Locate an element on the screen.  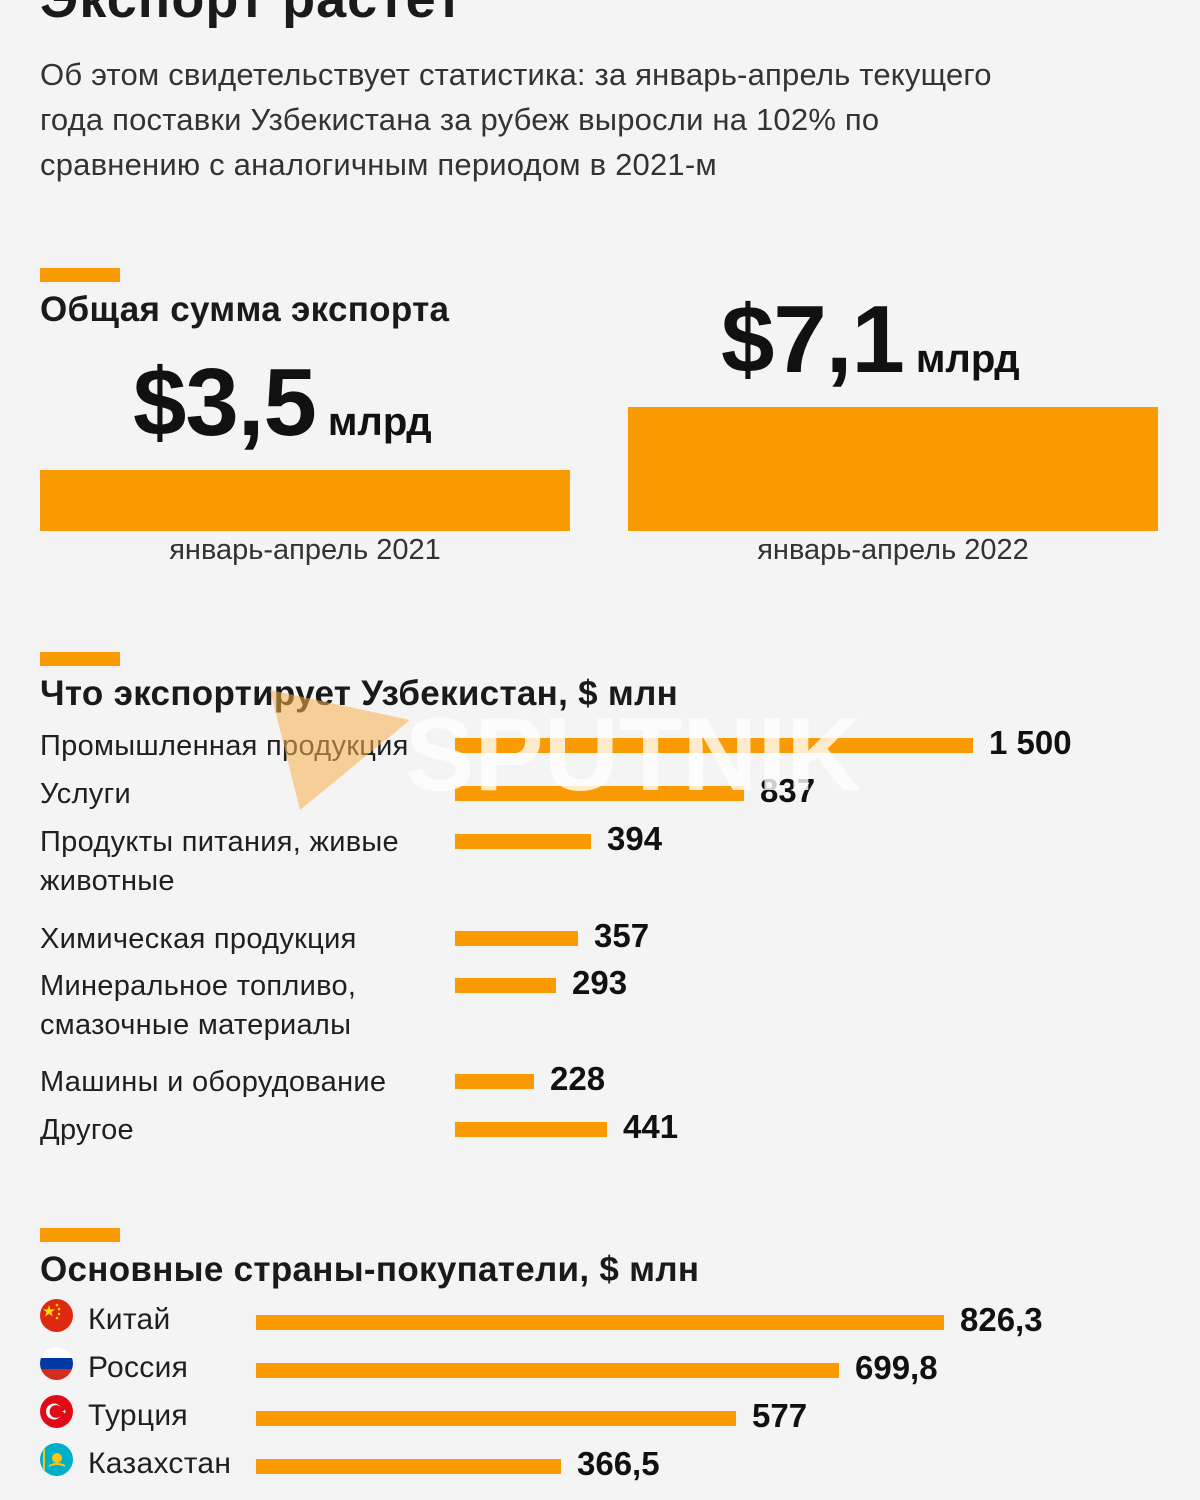
country-label: Казахстан is located at coordinates (160, 1463).